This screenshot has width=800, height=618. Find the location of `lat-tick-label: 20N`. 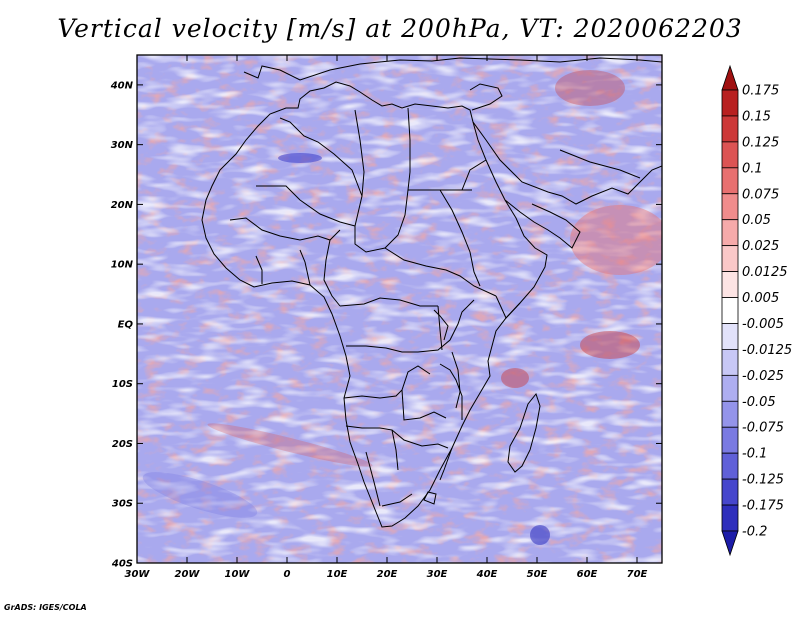

lat-tick-label: 20N is located at coordinates (122, 205).